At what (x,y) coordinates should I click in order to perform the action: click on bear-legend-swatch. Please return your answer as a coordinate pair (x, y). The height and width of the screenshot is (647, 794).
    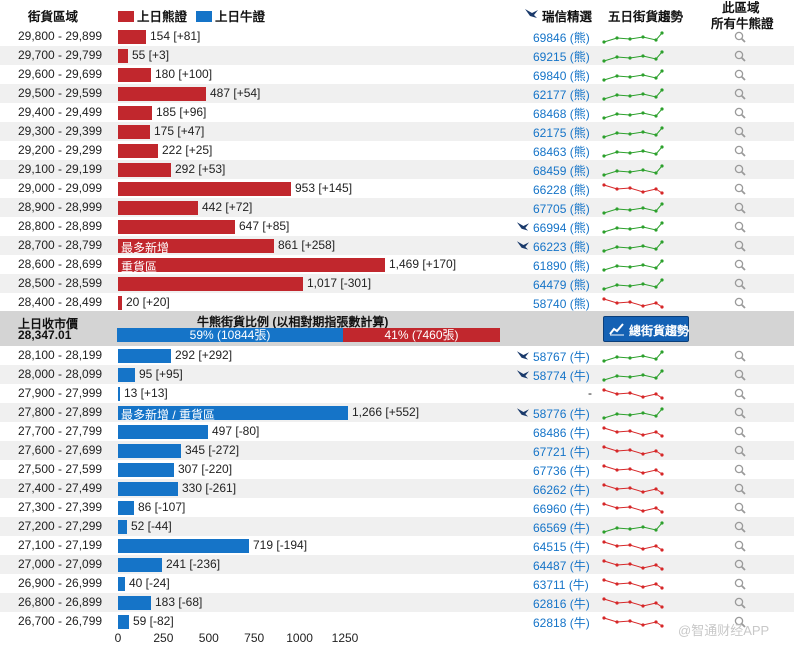
    Looking at the image, I should click on (126, 16).